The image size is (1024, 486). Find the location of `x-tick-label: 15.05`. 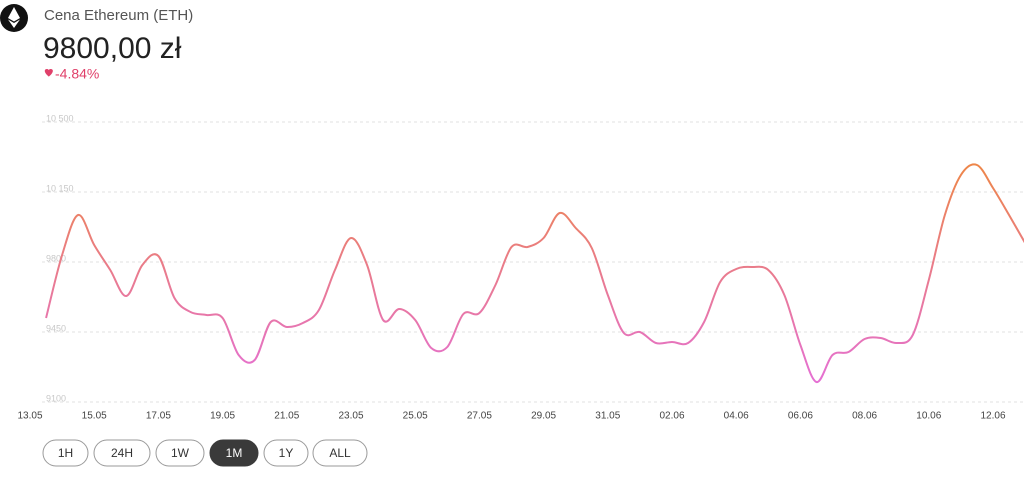

x-tick-label: 15.05 is located at coordinates (94, 416).